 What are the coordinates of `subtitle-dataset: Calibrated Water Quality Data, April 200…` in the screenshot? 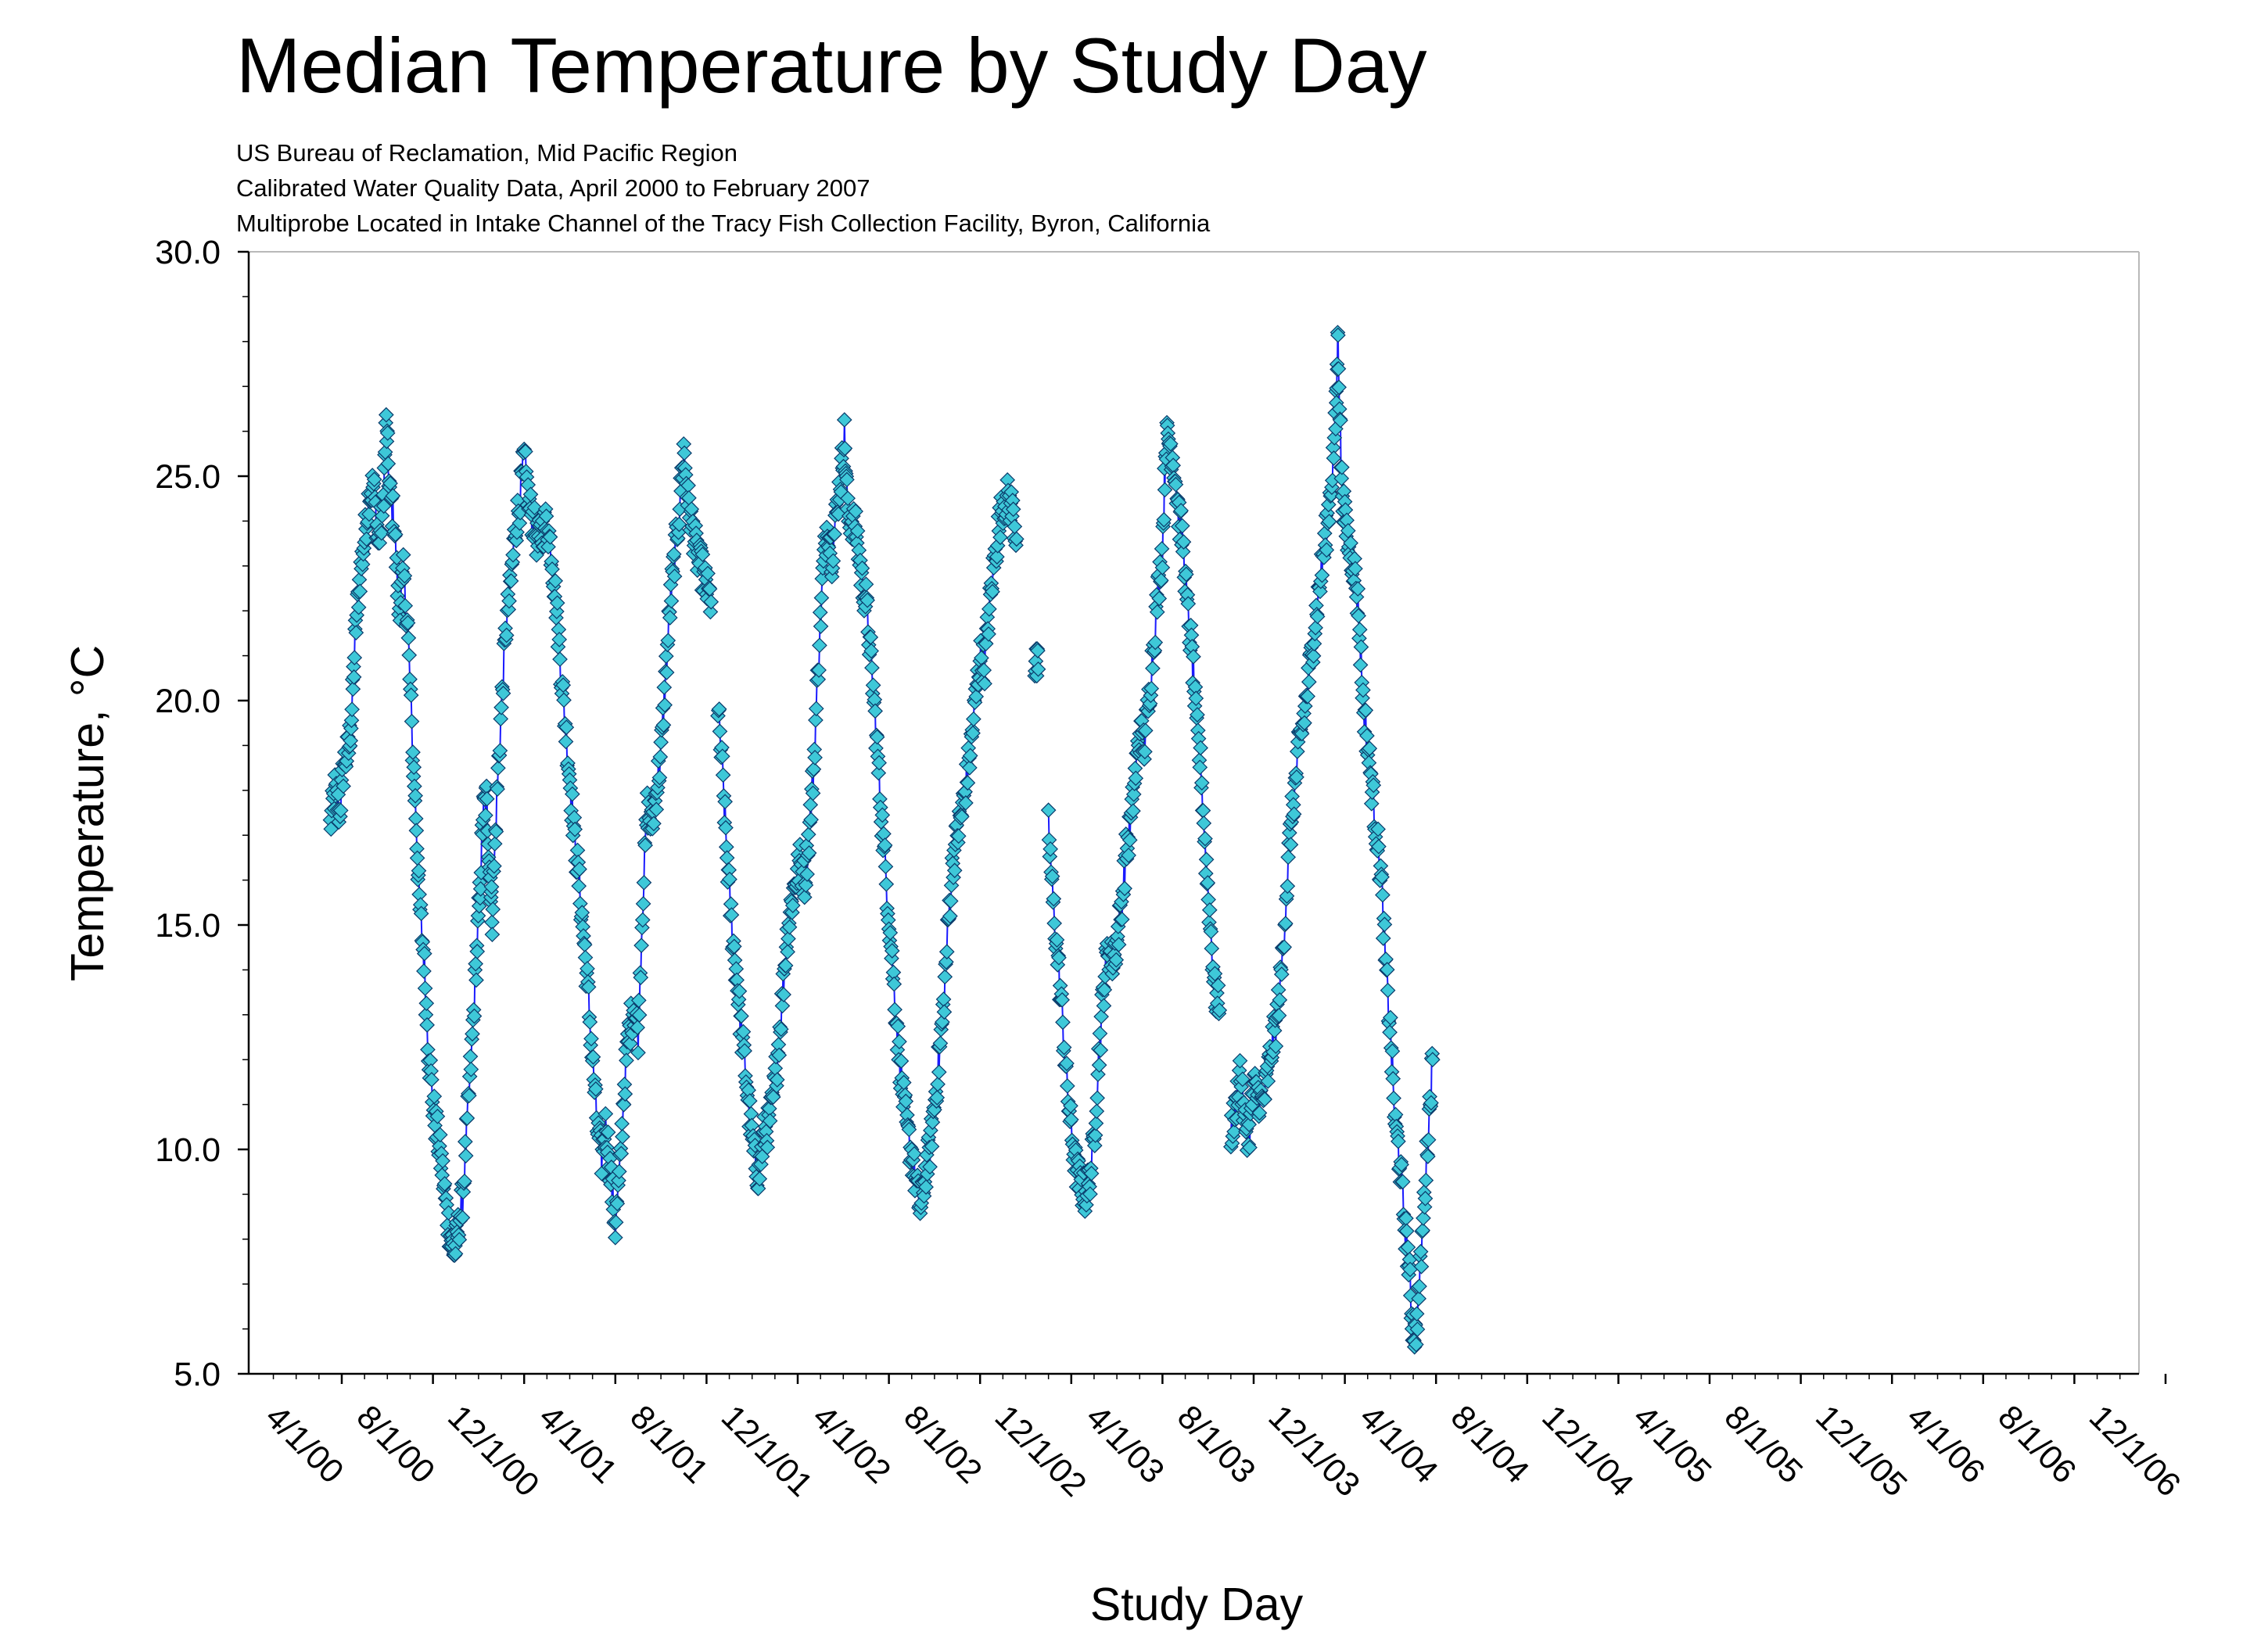 It's located at (553, 188).